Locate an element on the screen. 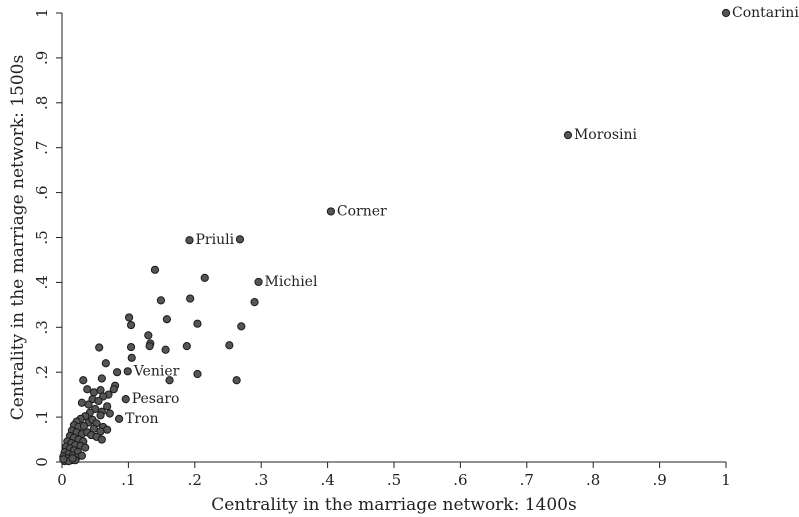  y-tick-label: .1 is located at coordinates (42, 417).